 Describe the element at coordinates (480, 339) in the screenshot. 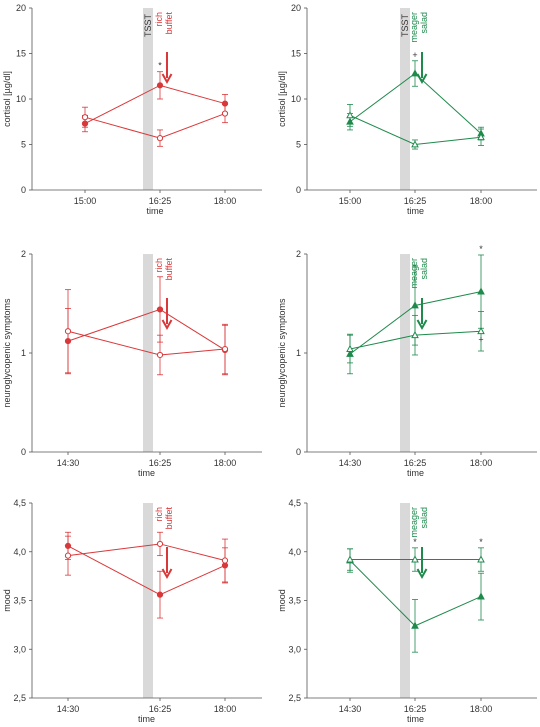

I see `significance-mark: +` at that location.